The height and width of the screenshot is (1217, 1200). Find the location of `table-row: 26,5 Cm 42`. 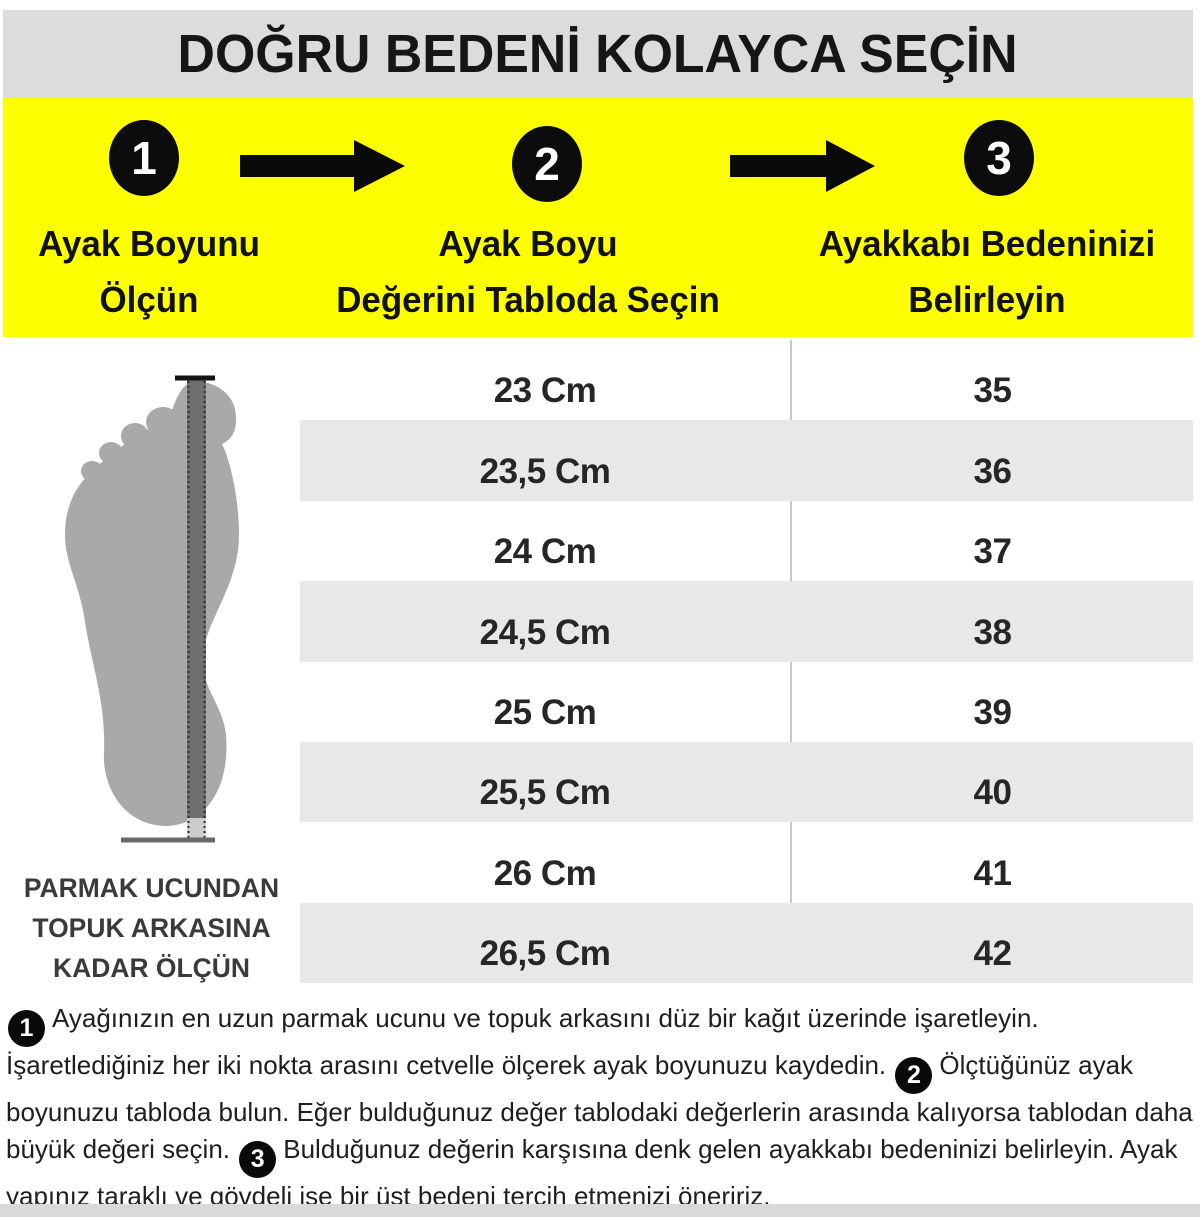

table-row: 26,5 Cm 42 is located at coordinates (746, 942).